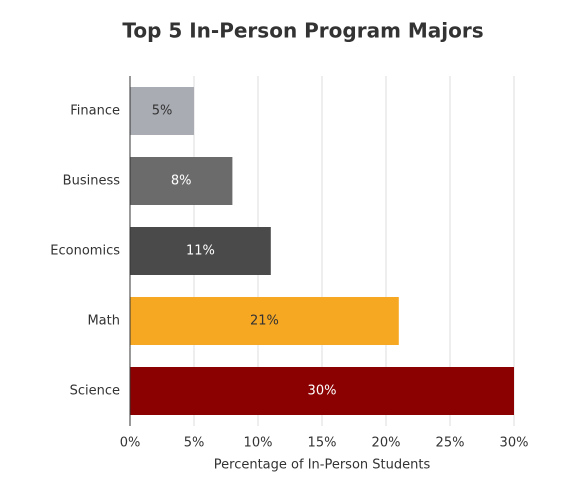  I want to click on data-label: 30%, so click(322, 391).